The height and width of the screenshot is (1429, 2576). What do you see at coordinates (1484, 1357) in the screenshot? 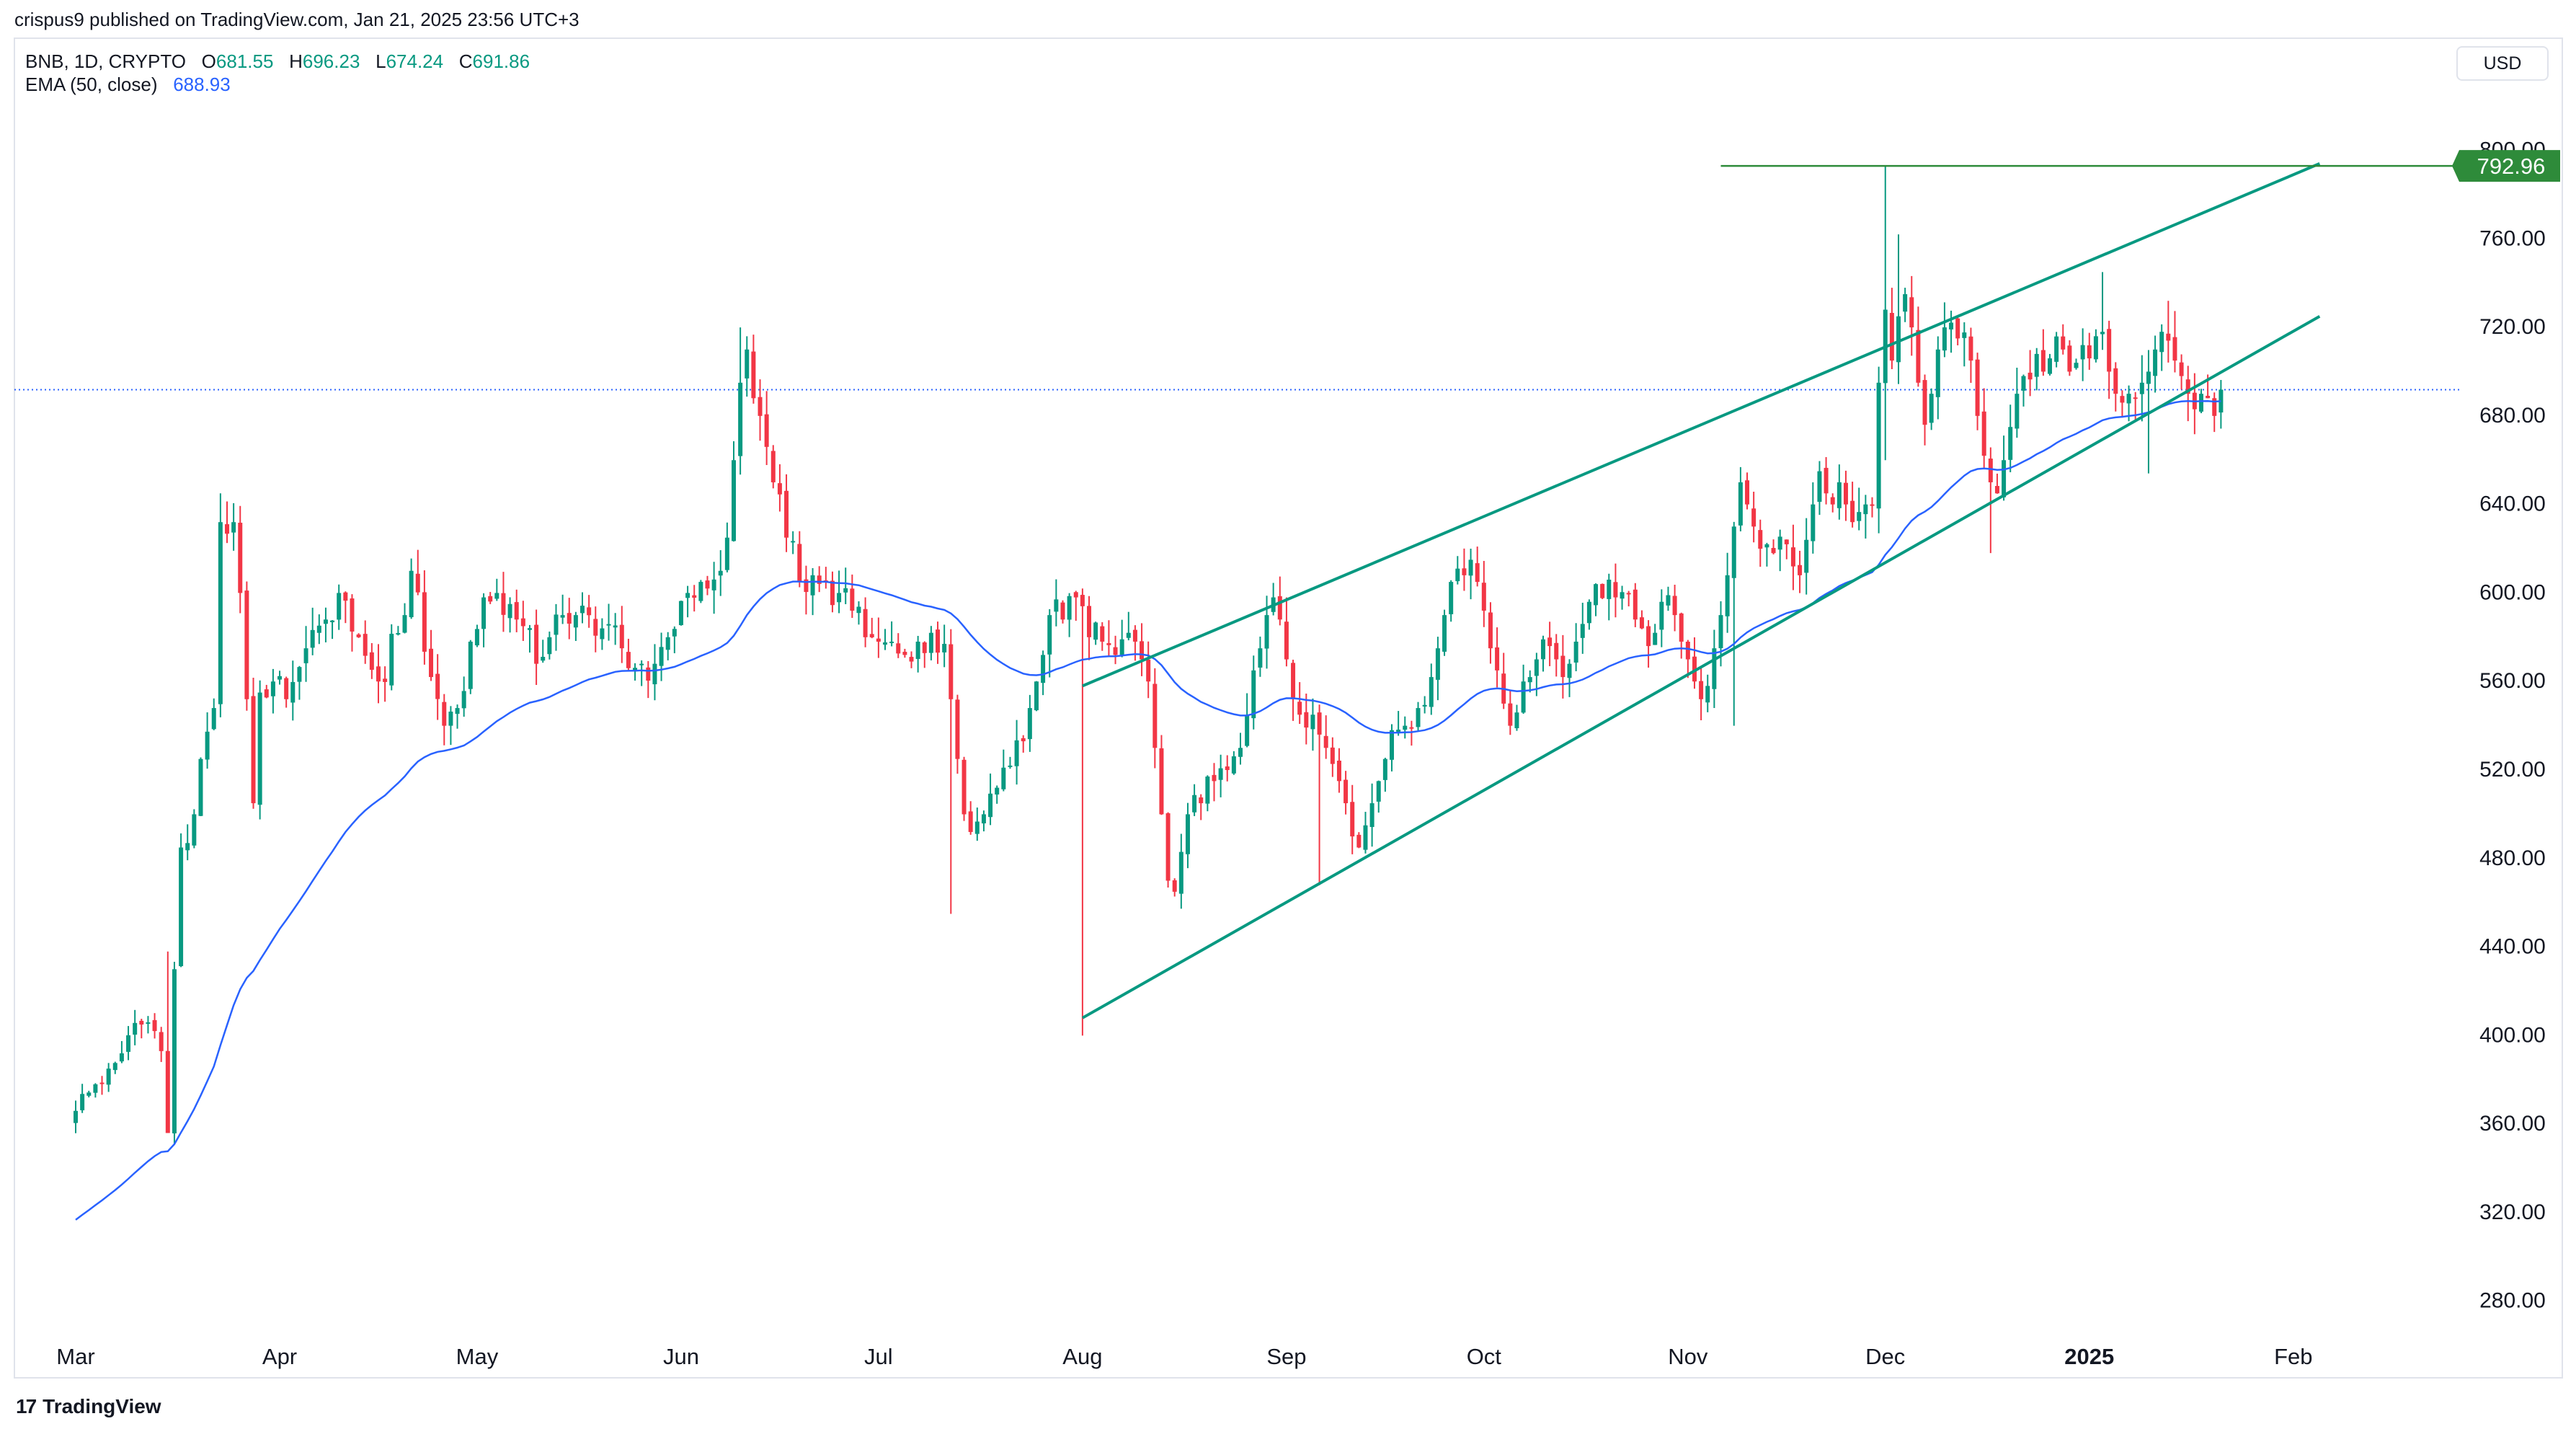
I see `x-tick-label: Oct` at bounding box center [1484, 1357].